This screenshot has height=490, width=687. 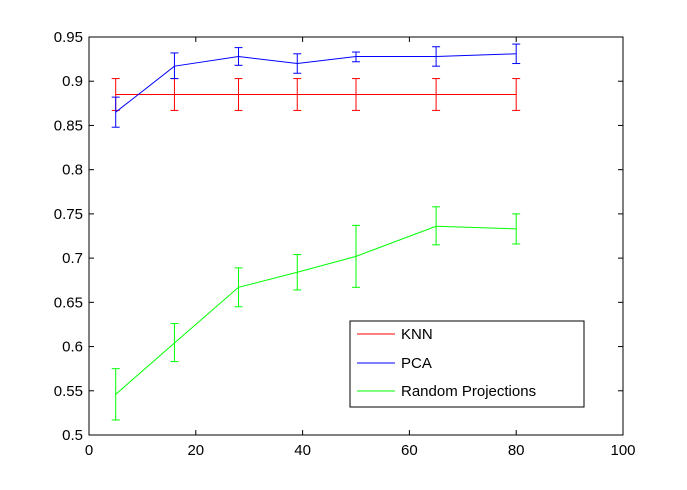 What do you see at coordinates (68, 302) in the screenshot?
I see `y-tick-label: 0.65` at bounding box center [68, 302].